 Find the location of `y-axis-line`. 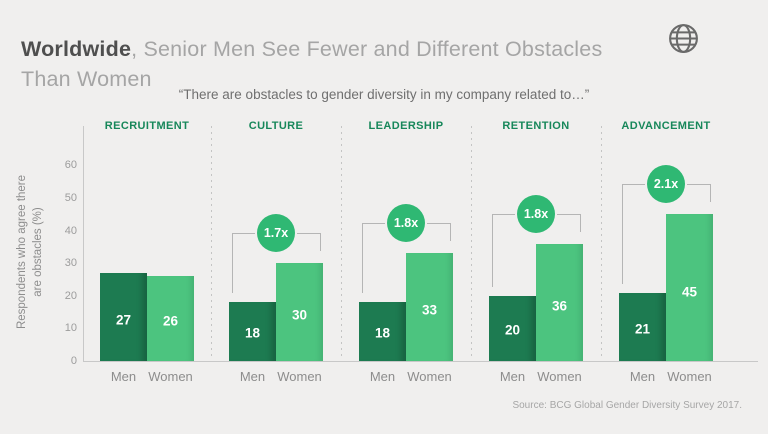

y-axis-line is located at coordinates (83, 244).